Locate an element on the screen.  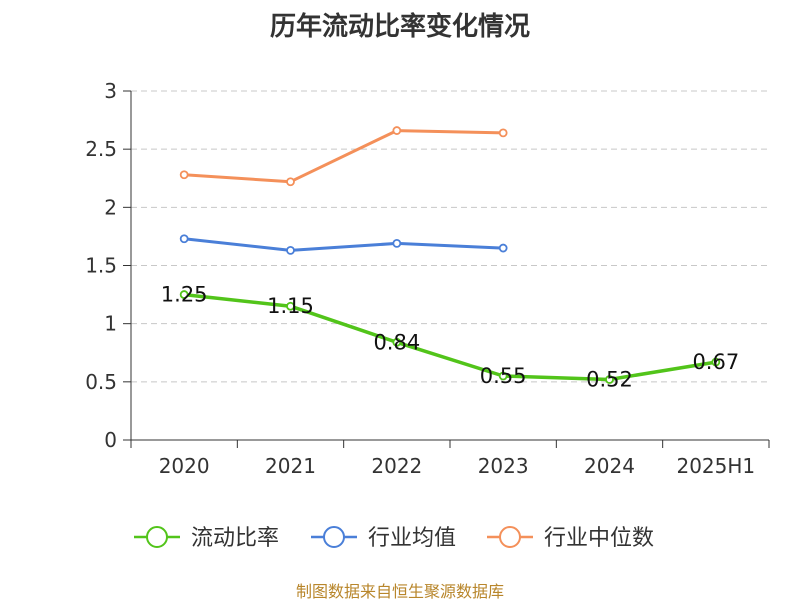
data-label: 0.55 is located at coordinates (503, 376).